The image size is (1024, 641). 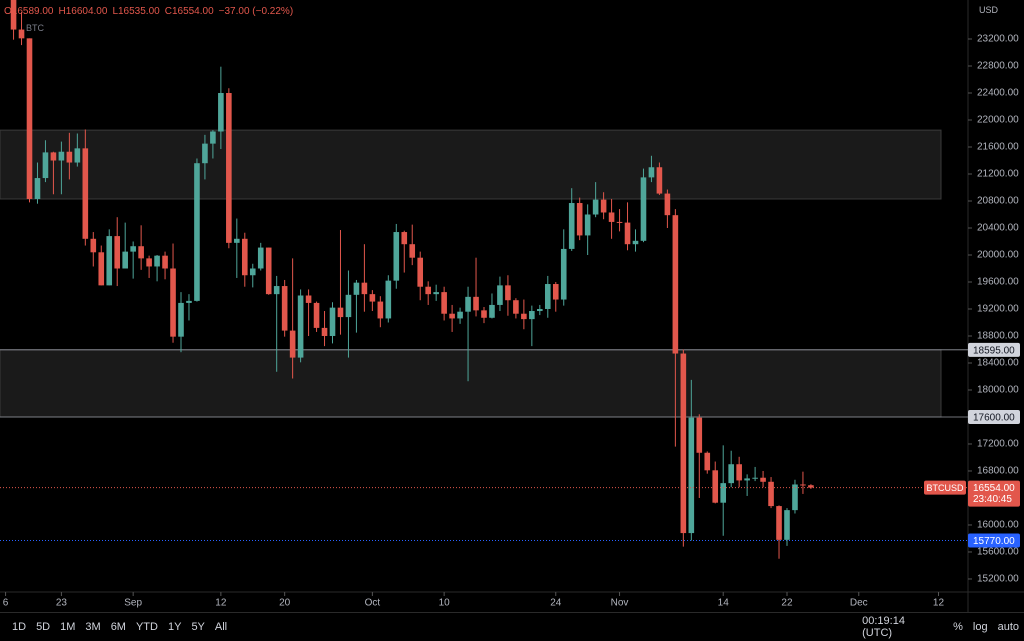 What do you see at coordinates (998, 39) in the screenshot?
I see `y-tick-label: 23200.00` at bounding box center [998, 39].